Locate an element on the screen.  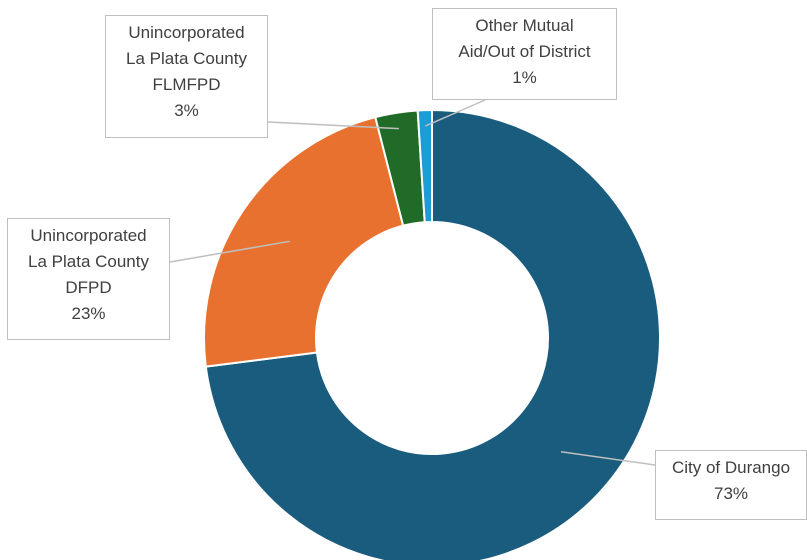
category-label: Other Mutual Aid/Out of District is located at coordinates (524, 38).